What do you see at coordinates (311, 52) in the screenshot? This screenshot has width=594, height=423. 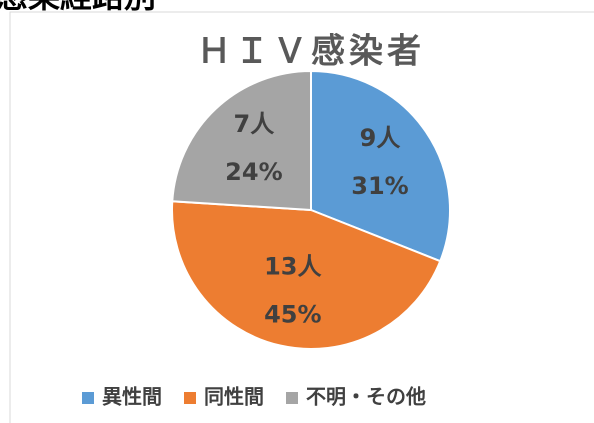 I see `chart-title: ＨＩＶ感染者` at bounding box center [311, 52].